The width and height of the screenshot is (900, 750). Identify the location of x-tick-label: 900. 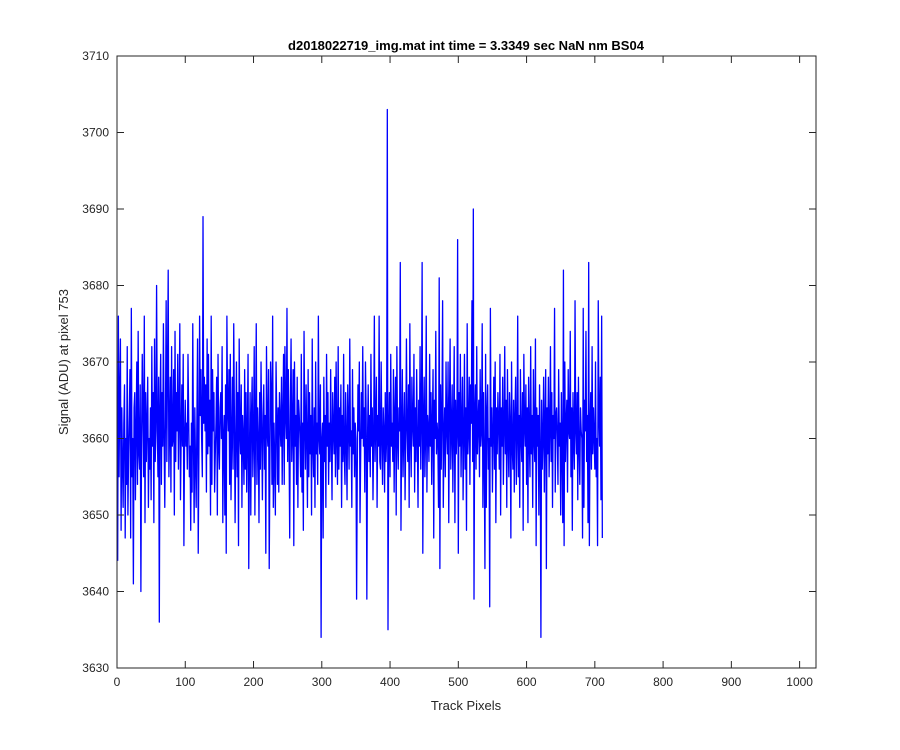
(731, 682).